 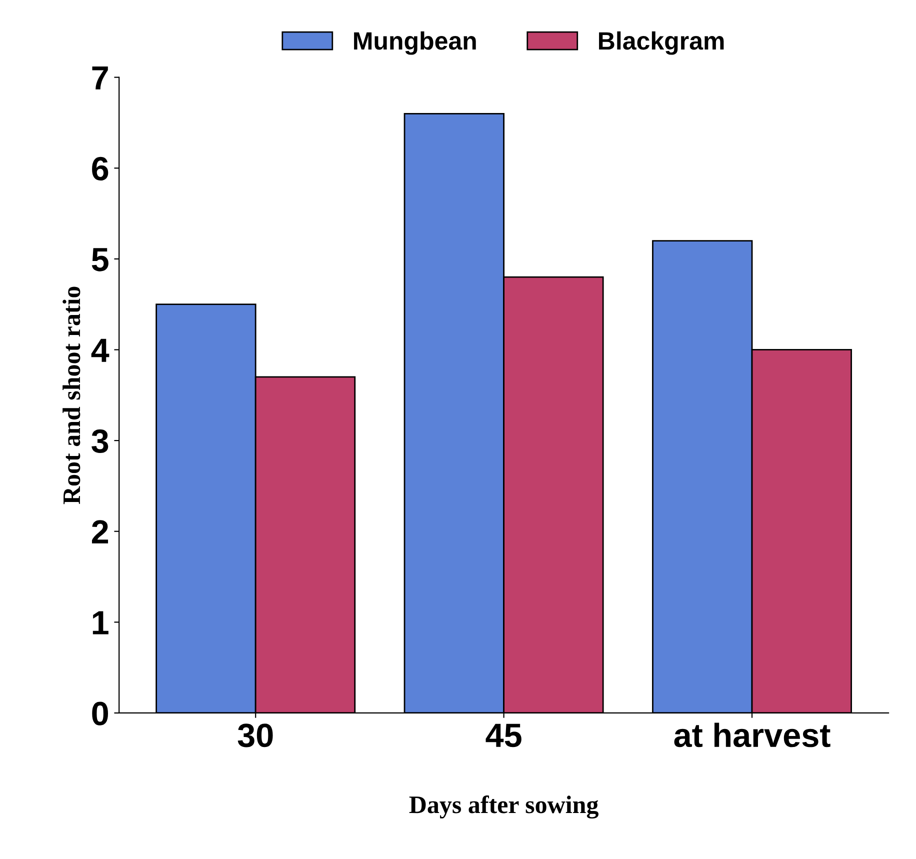 What do you see at coordinates (100, 260) in the screenshot?
I see `y-tick-label: 5` at bounding box center [100, 260].